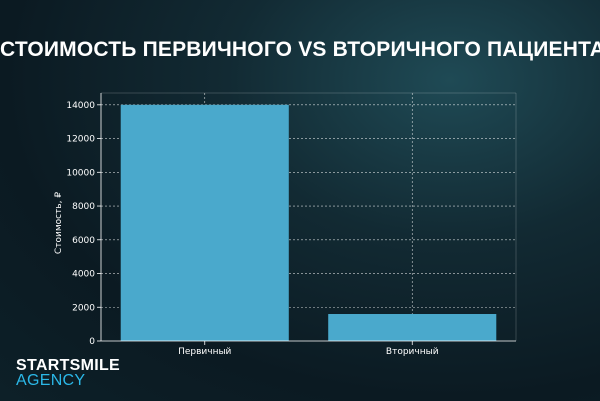  What do you see at coordinates (68, 365) in the screenshot?
I see `logo-line-1: STARTSMILE` at bounding box center [68, 365].